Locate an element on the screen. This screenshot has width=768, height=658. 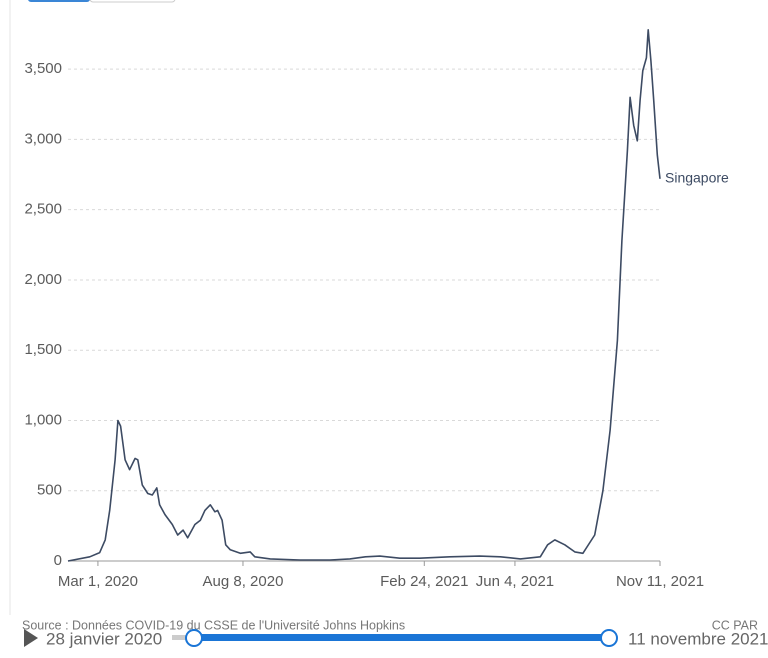
x-tick-label: Aug 8, 2020 is located at coordinates (243, 581).